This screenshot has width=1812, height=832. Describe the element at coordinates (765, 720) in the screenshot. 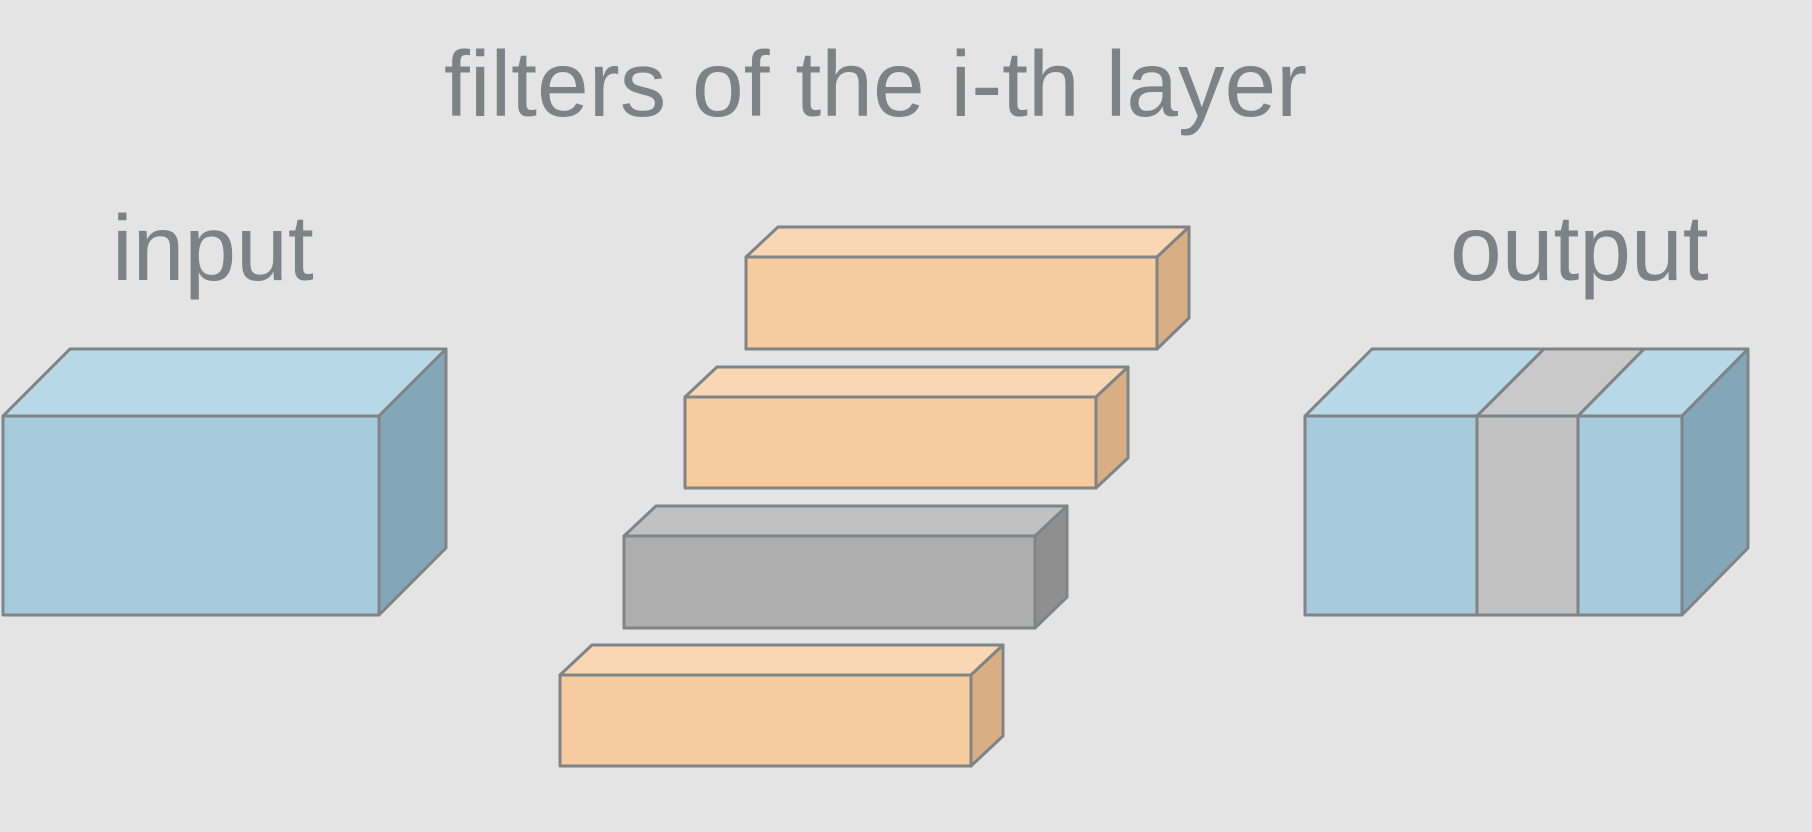

I see `filter-4-front` at that location.